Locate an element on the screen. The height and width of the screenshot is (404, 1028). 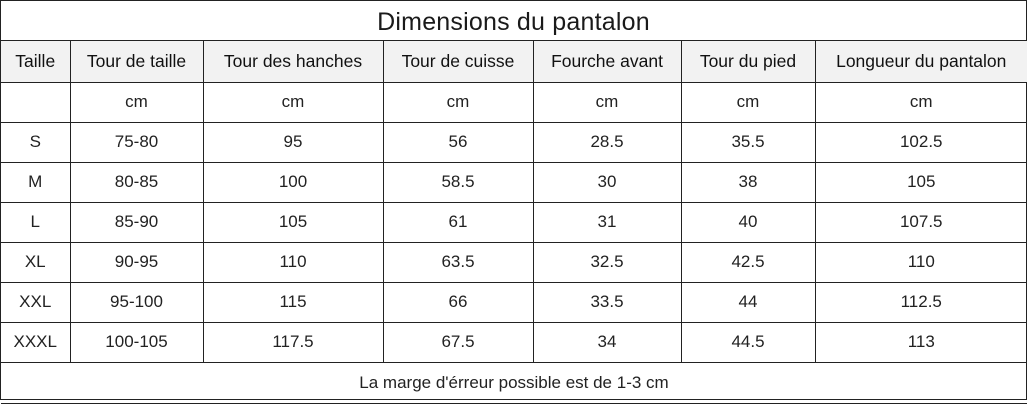
table-cell: 75-80 is located at coordinates (136, 142).